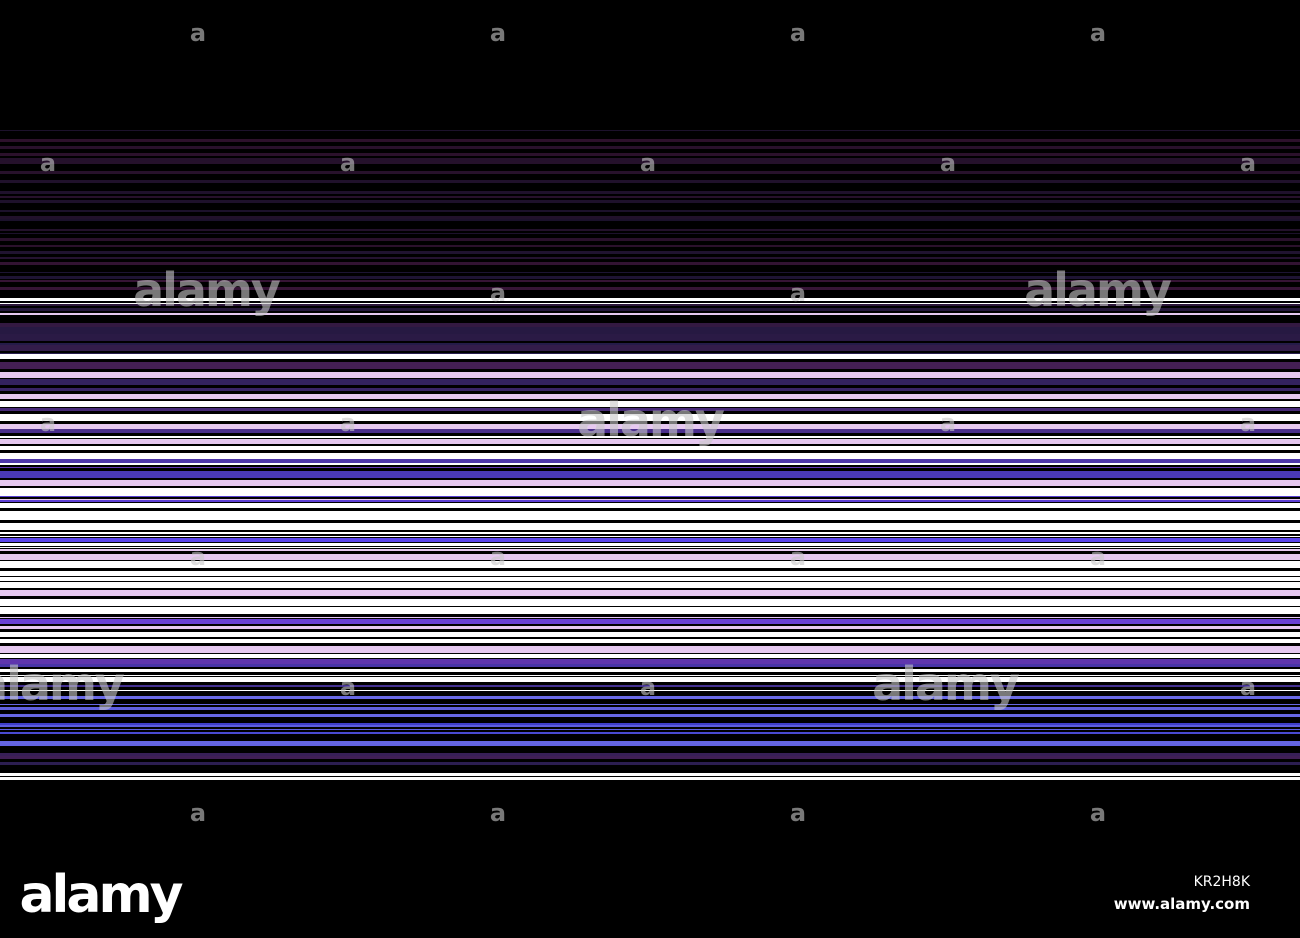 This screenshot has width=1300, height=938. I want to click on watermark-word: alamy, so click(207, 290).